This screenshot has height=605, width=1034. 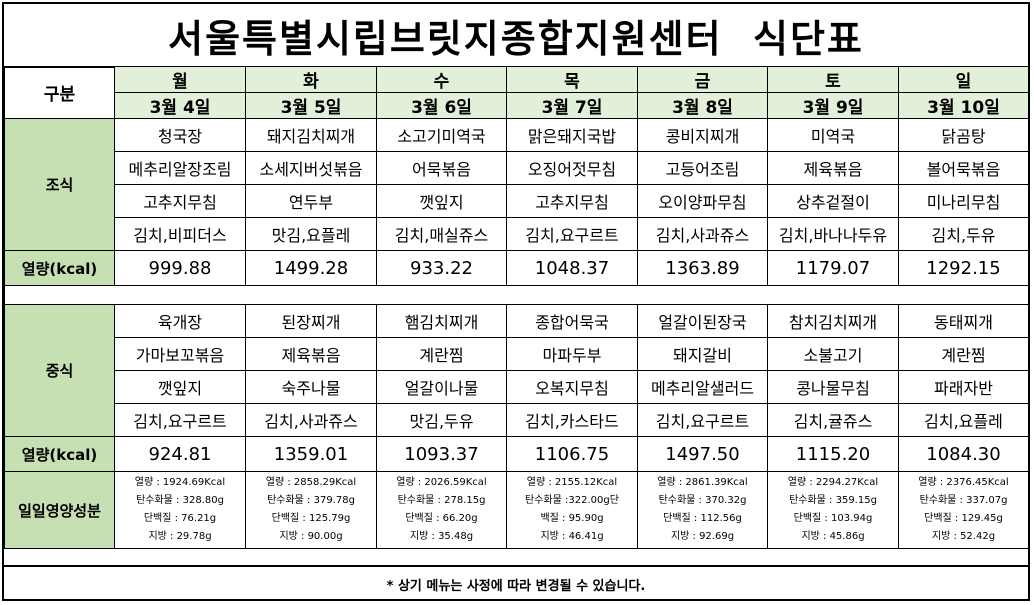 I want to click on nutrition-line: 지방 : 52.42g, so click(x=963, y=536).